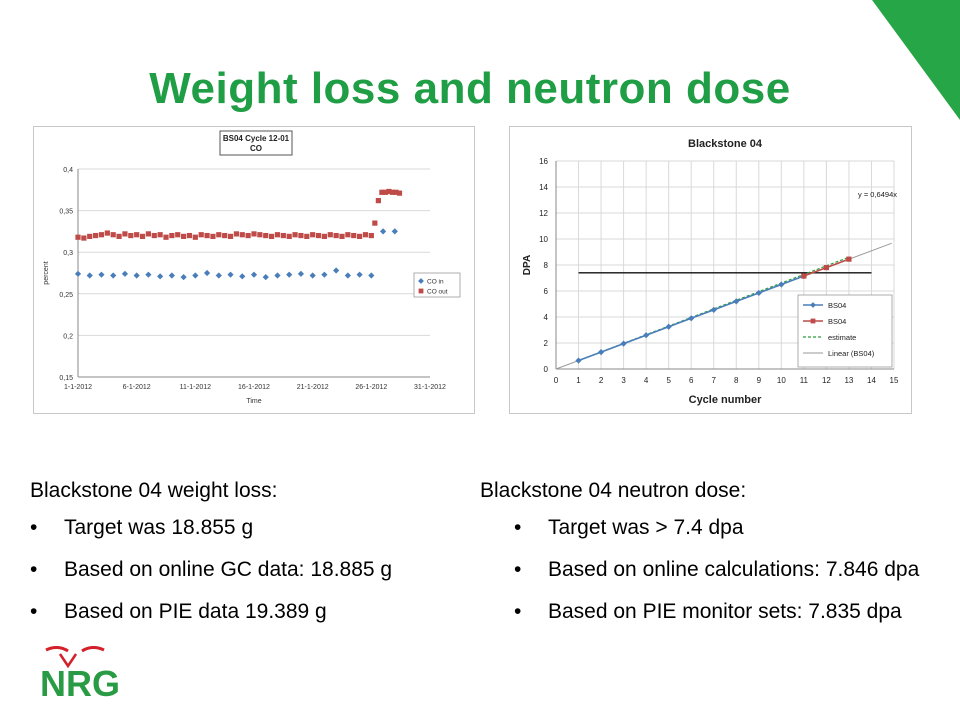 Image resolution: width=960 pixels, height=720 pixels. What do you see at coordinates (646, 380) in the screenshot?
I see `x-tick-label: 4` at bounding box center [646, 380].